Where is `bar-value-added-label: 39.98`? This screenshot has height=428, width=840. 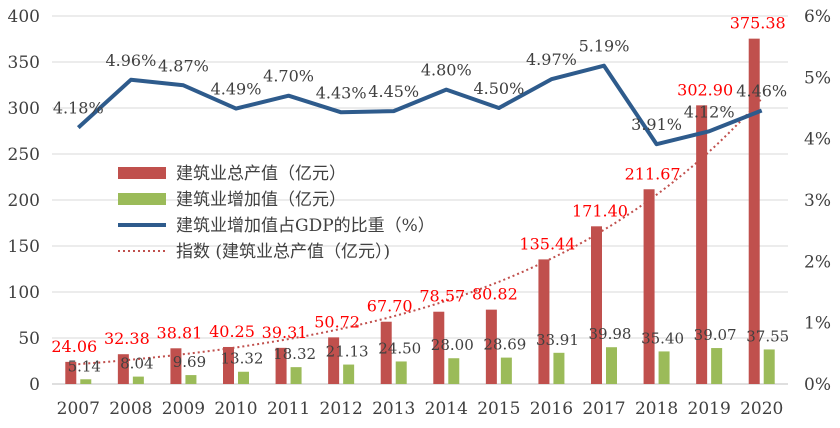
bar-value-added-label: 39.98 is located at coordinates (610, 334).